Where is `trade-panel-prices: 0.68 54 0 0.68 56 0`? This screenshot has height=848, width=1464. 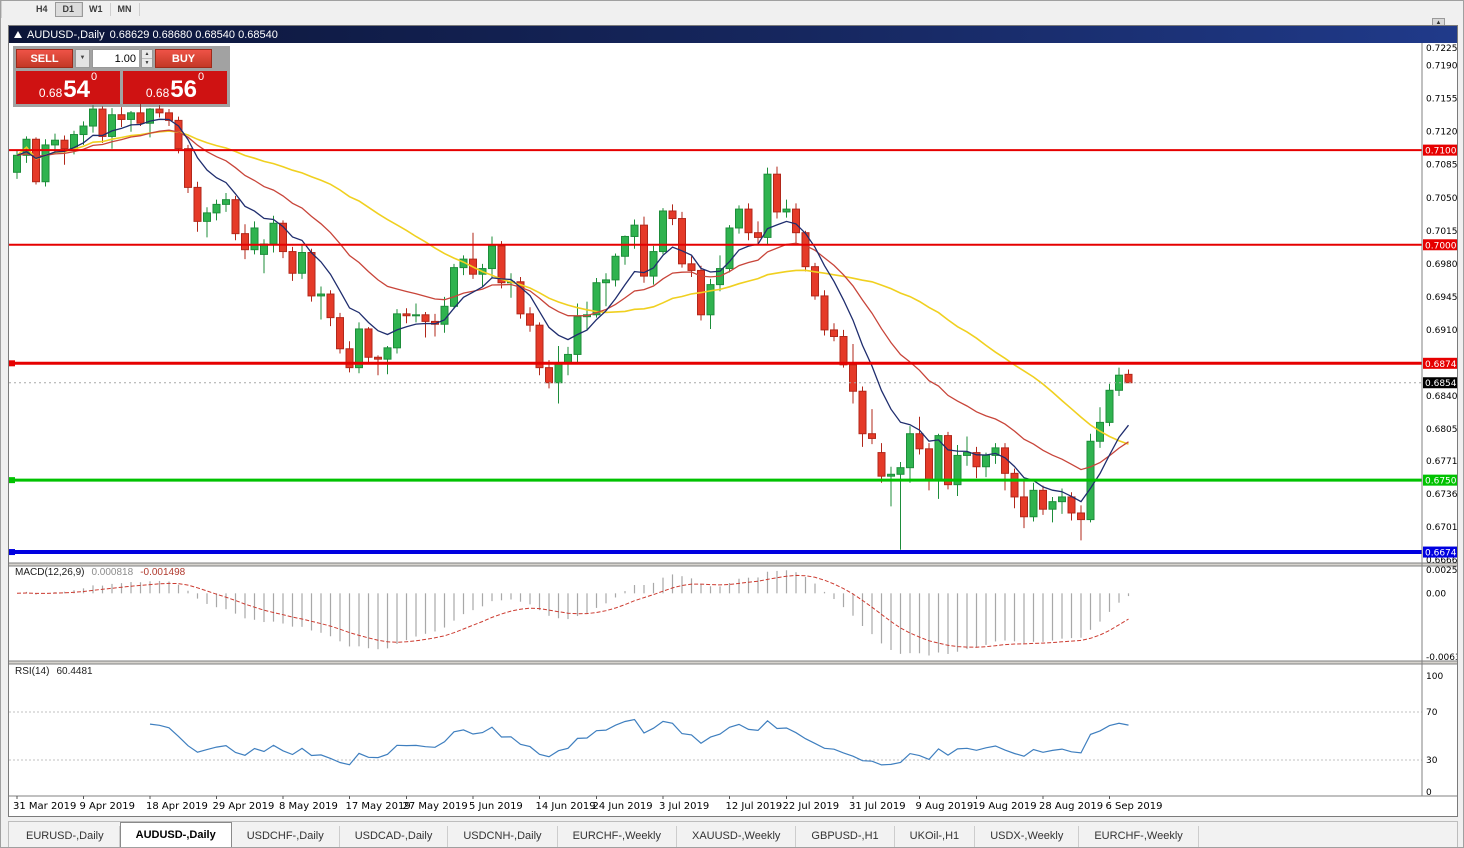 trade-panel-prices: 0.68 54 0 0.68 56 0 is located at coordinates (121, 87).